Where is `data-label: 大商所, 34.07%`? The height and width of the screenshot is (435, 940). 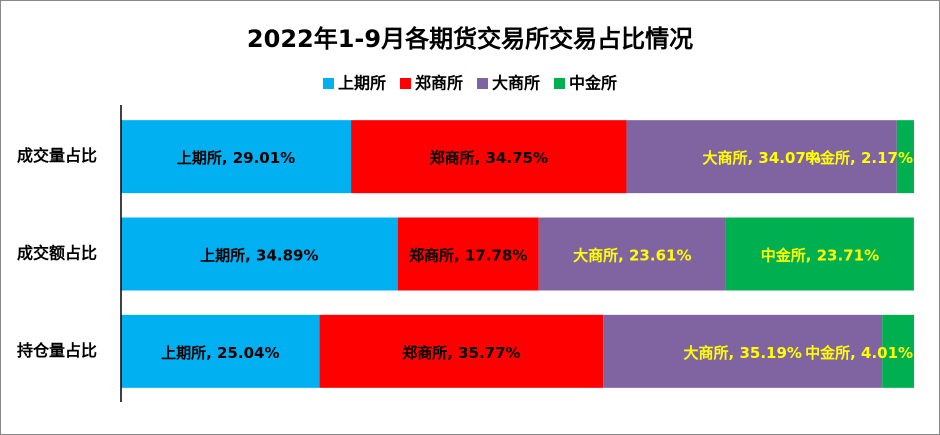 data-label: 大商所, 34.07% is located at coordinates (762, 158).